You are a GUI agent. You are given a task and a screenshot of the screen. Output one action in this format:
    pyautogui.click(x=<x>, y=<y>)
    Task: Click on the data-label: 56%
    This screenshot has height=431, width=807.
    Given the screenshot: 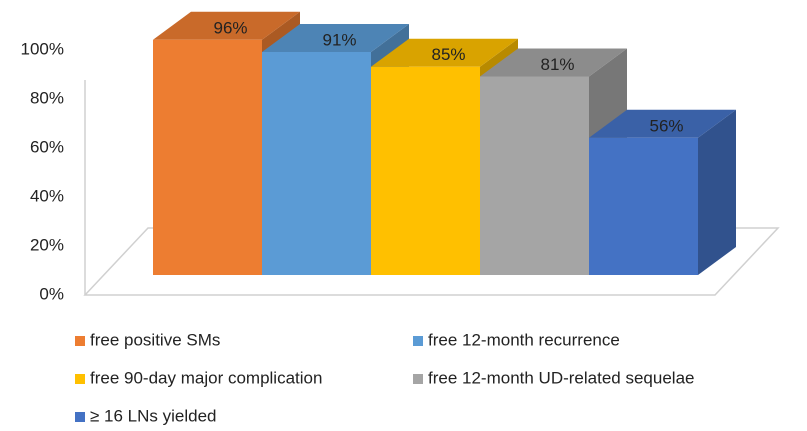 What is the action you would take?
    pyautogui.click(x=666, y=125)
    